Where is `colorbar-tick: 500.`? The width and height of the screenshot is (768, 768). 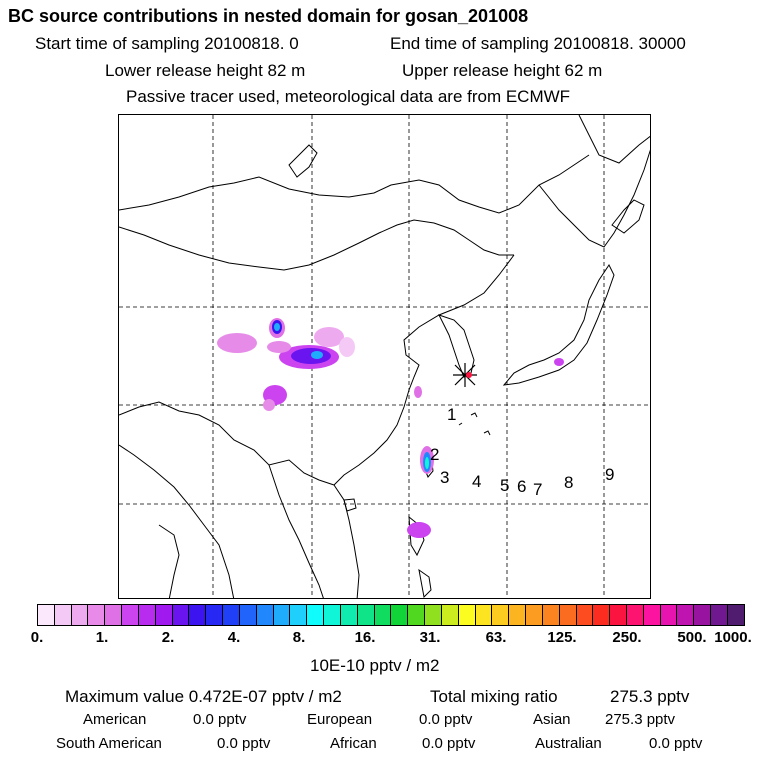
colorbar-tick: 500. is located at coordinates (692, 637).